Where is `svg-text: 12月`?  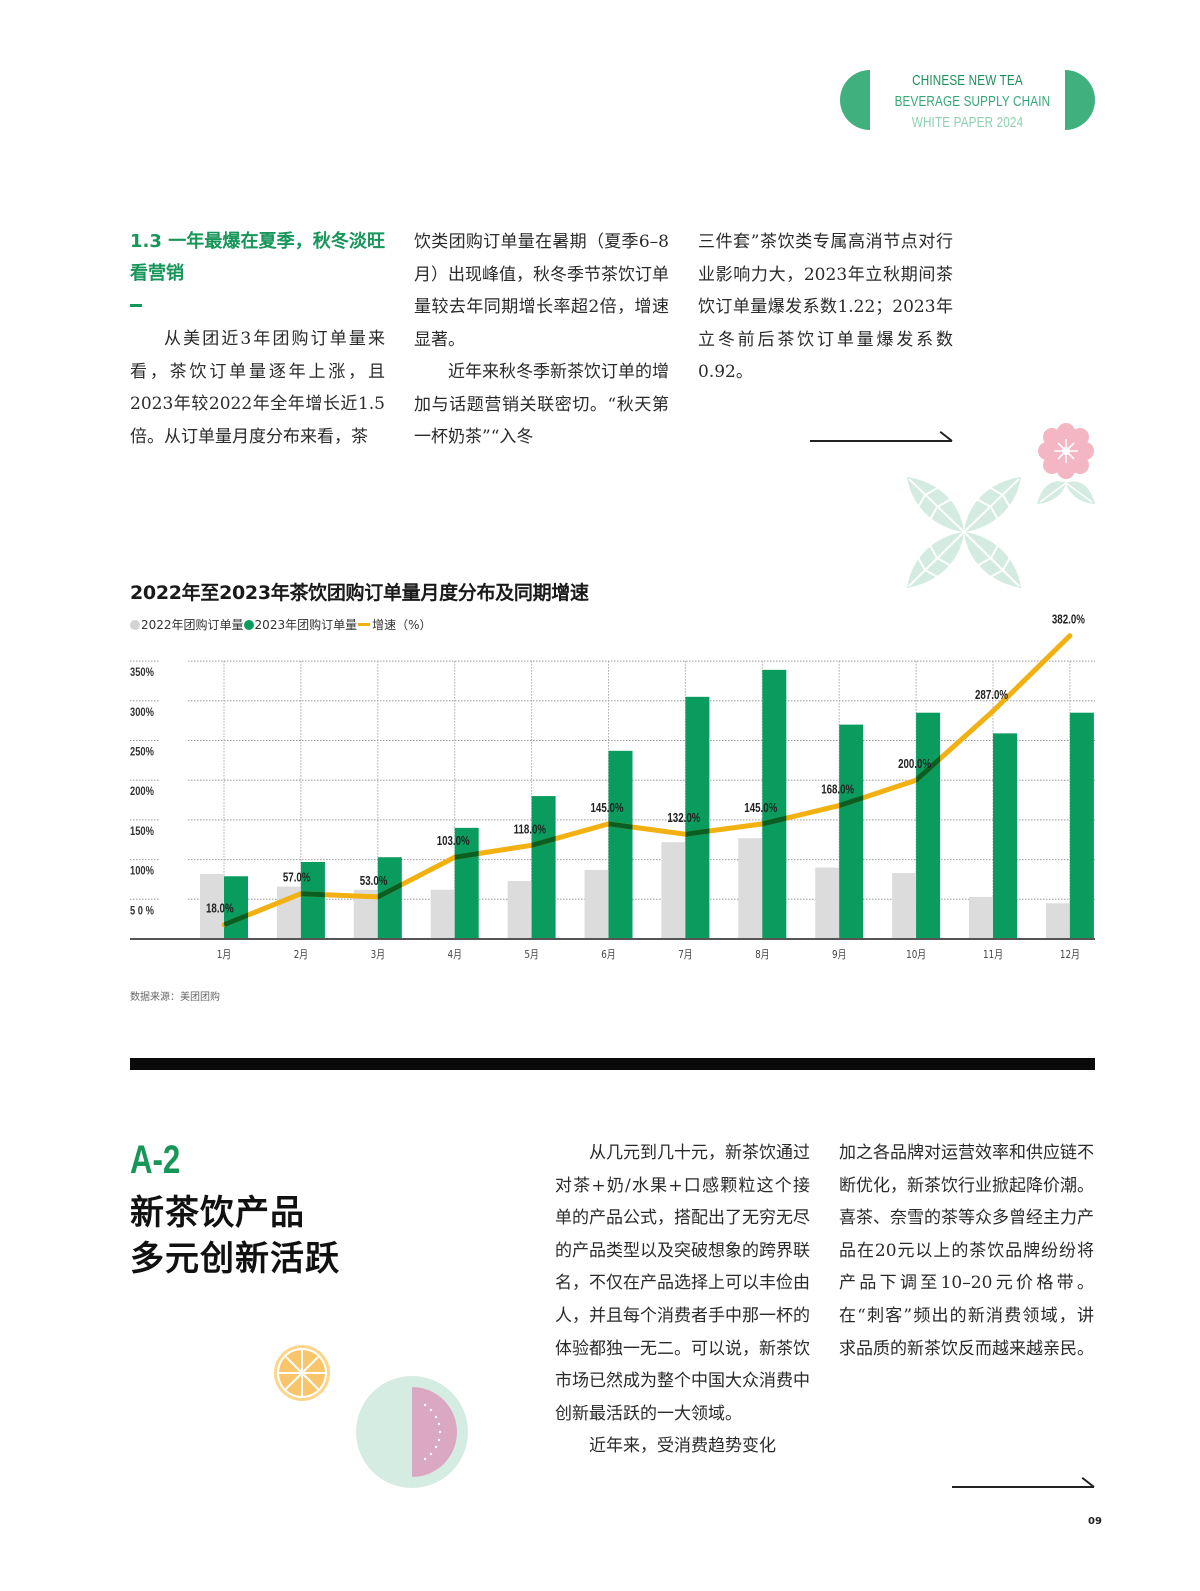 svg-text: 12月 is located at coordinates (1070, 954).